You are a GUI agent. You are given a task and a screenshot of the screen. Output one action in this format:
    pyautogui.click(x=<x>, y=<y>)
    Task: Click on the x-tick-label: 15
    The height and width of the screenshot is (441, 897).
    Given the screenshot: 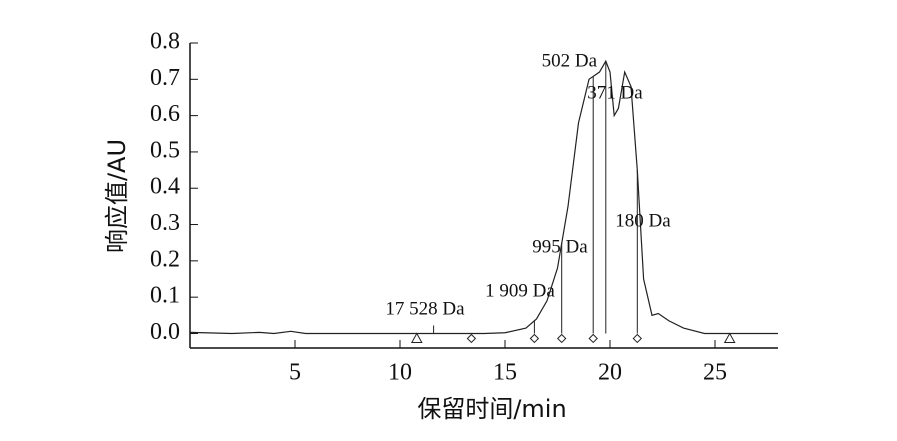 What is the action you would take?
    pyautogui.click(x=505, y=373)
    